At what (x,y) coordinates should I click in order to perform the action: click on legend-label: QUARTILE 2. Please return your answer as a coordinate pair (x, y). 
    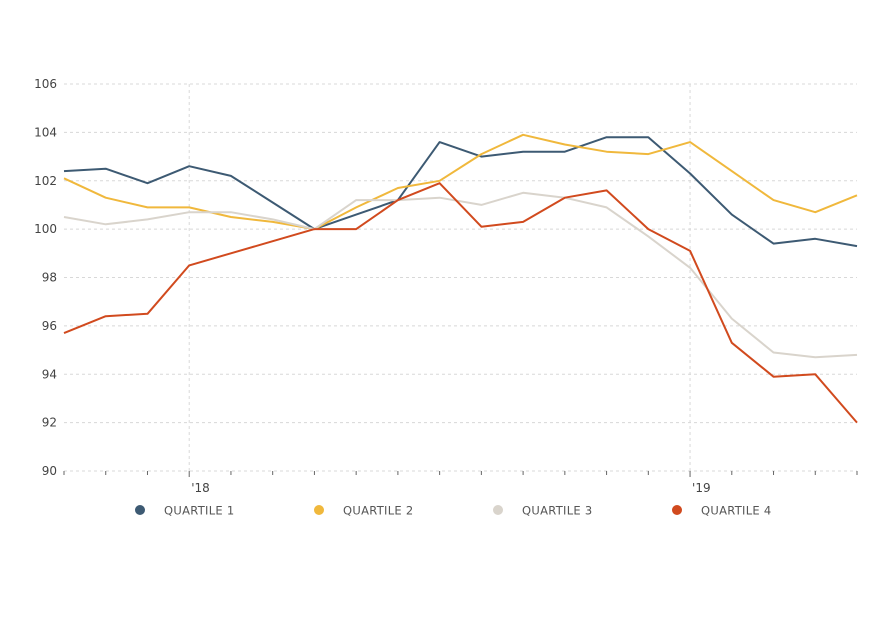
    Looking at the image, I should click on (378, 511).